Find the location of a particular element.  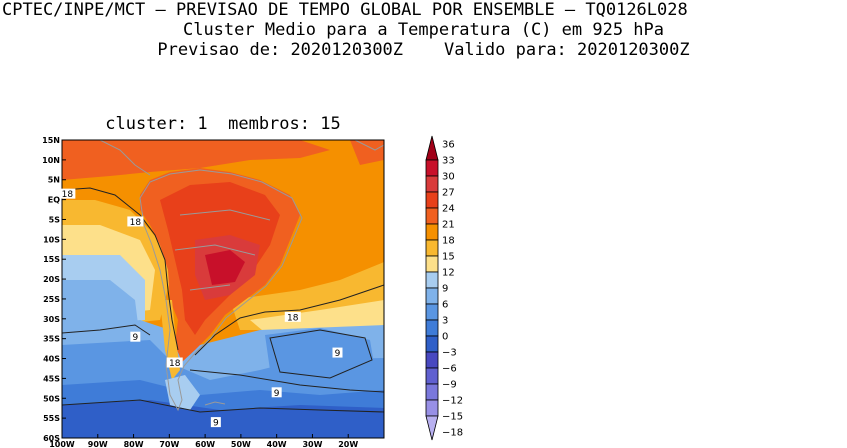

colorbar-label: 18 is located at coordinates (448, 241).